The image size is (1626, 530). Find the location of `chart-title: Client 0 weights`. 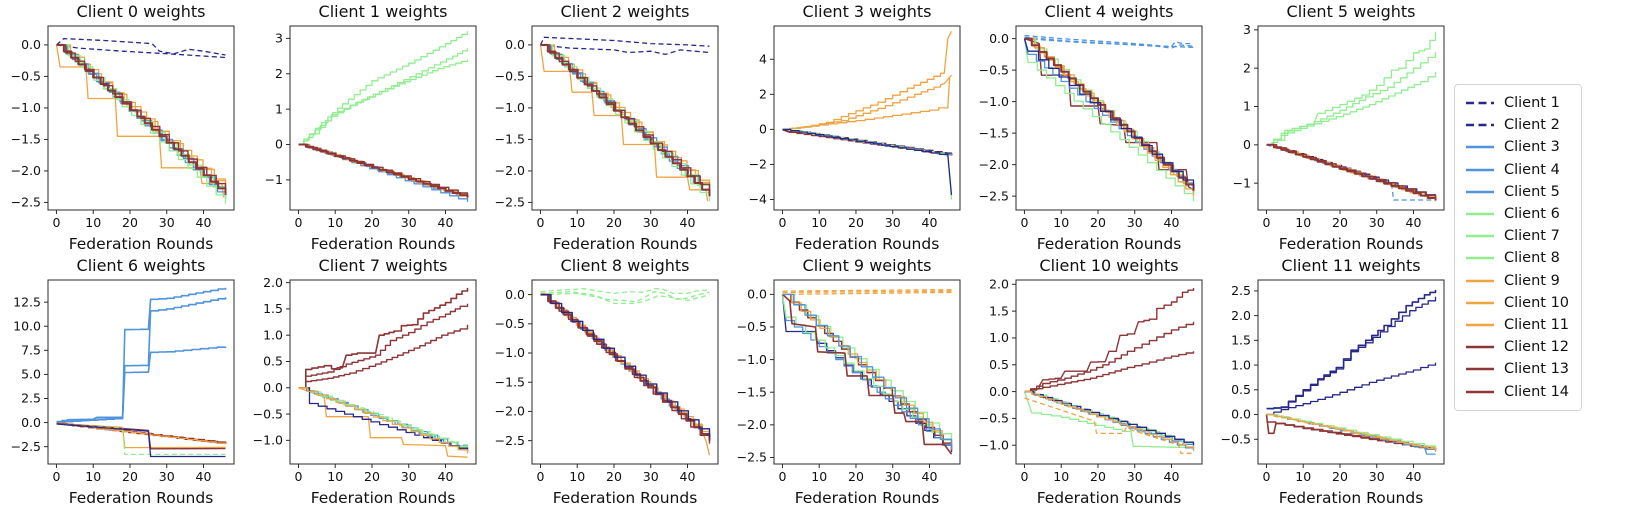

chart-title: Client 0 weights is located at coordinates (141, 11).